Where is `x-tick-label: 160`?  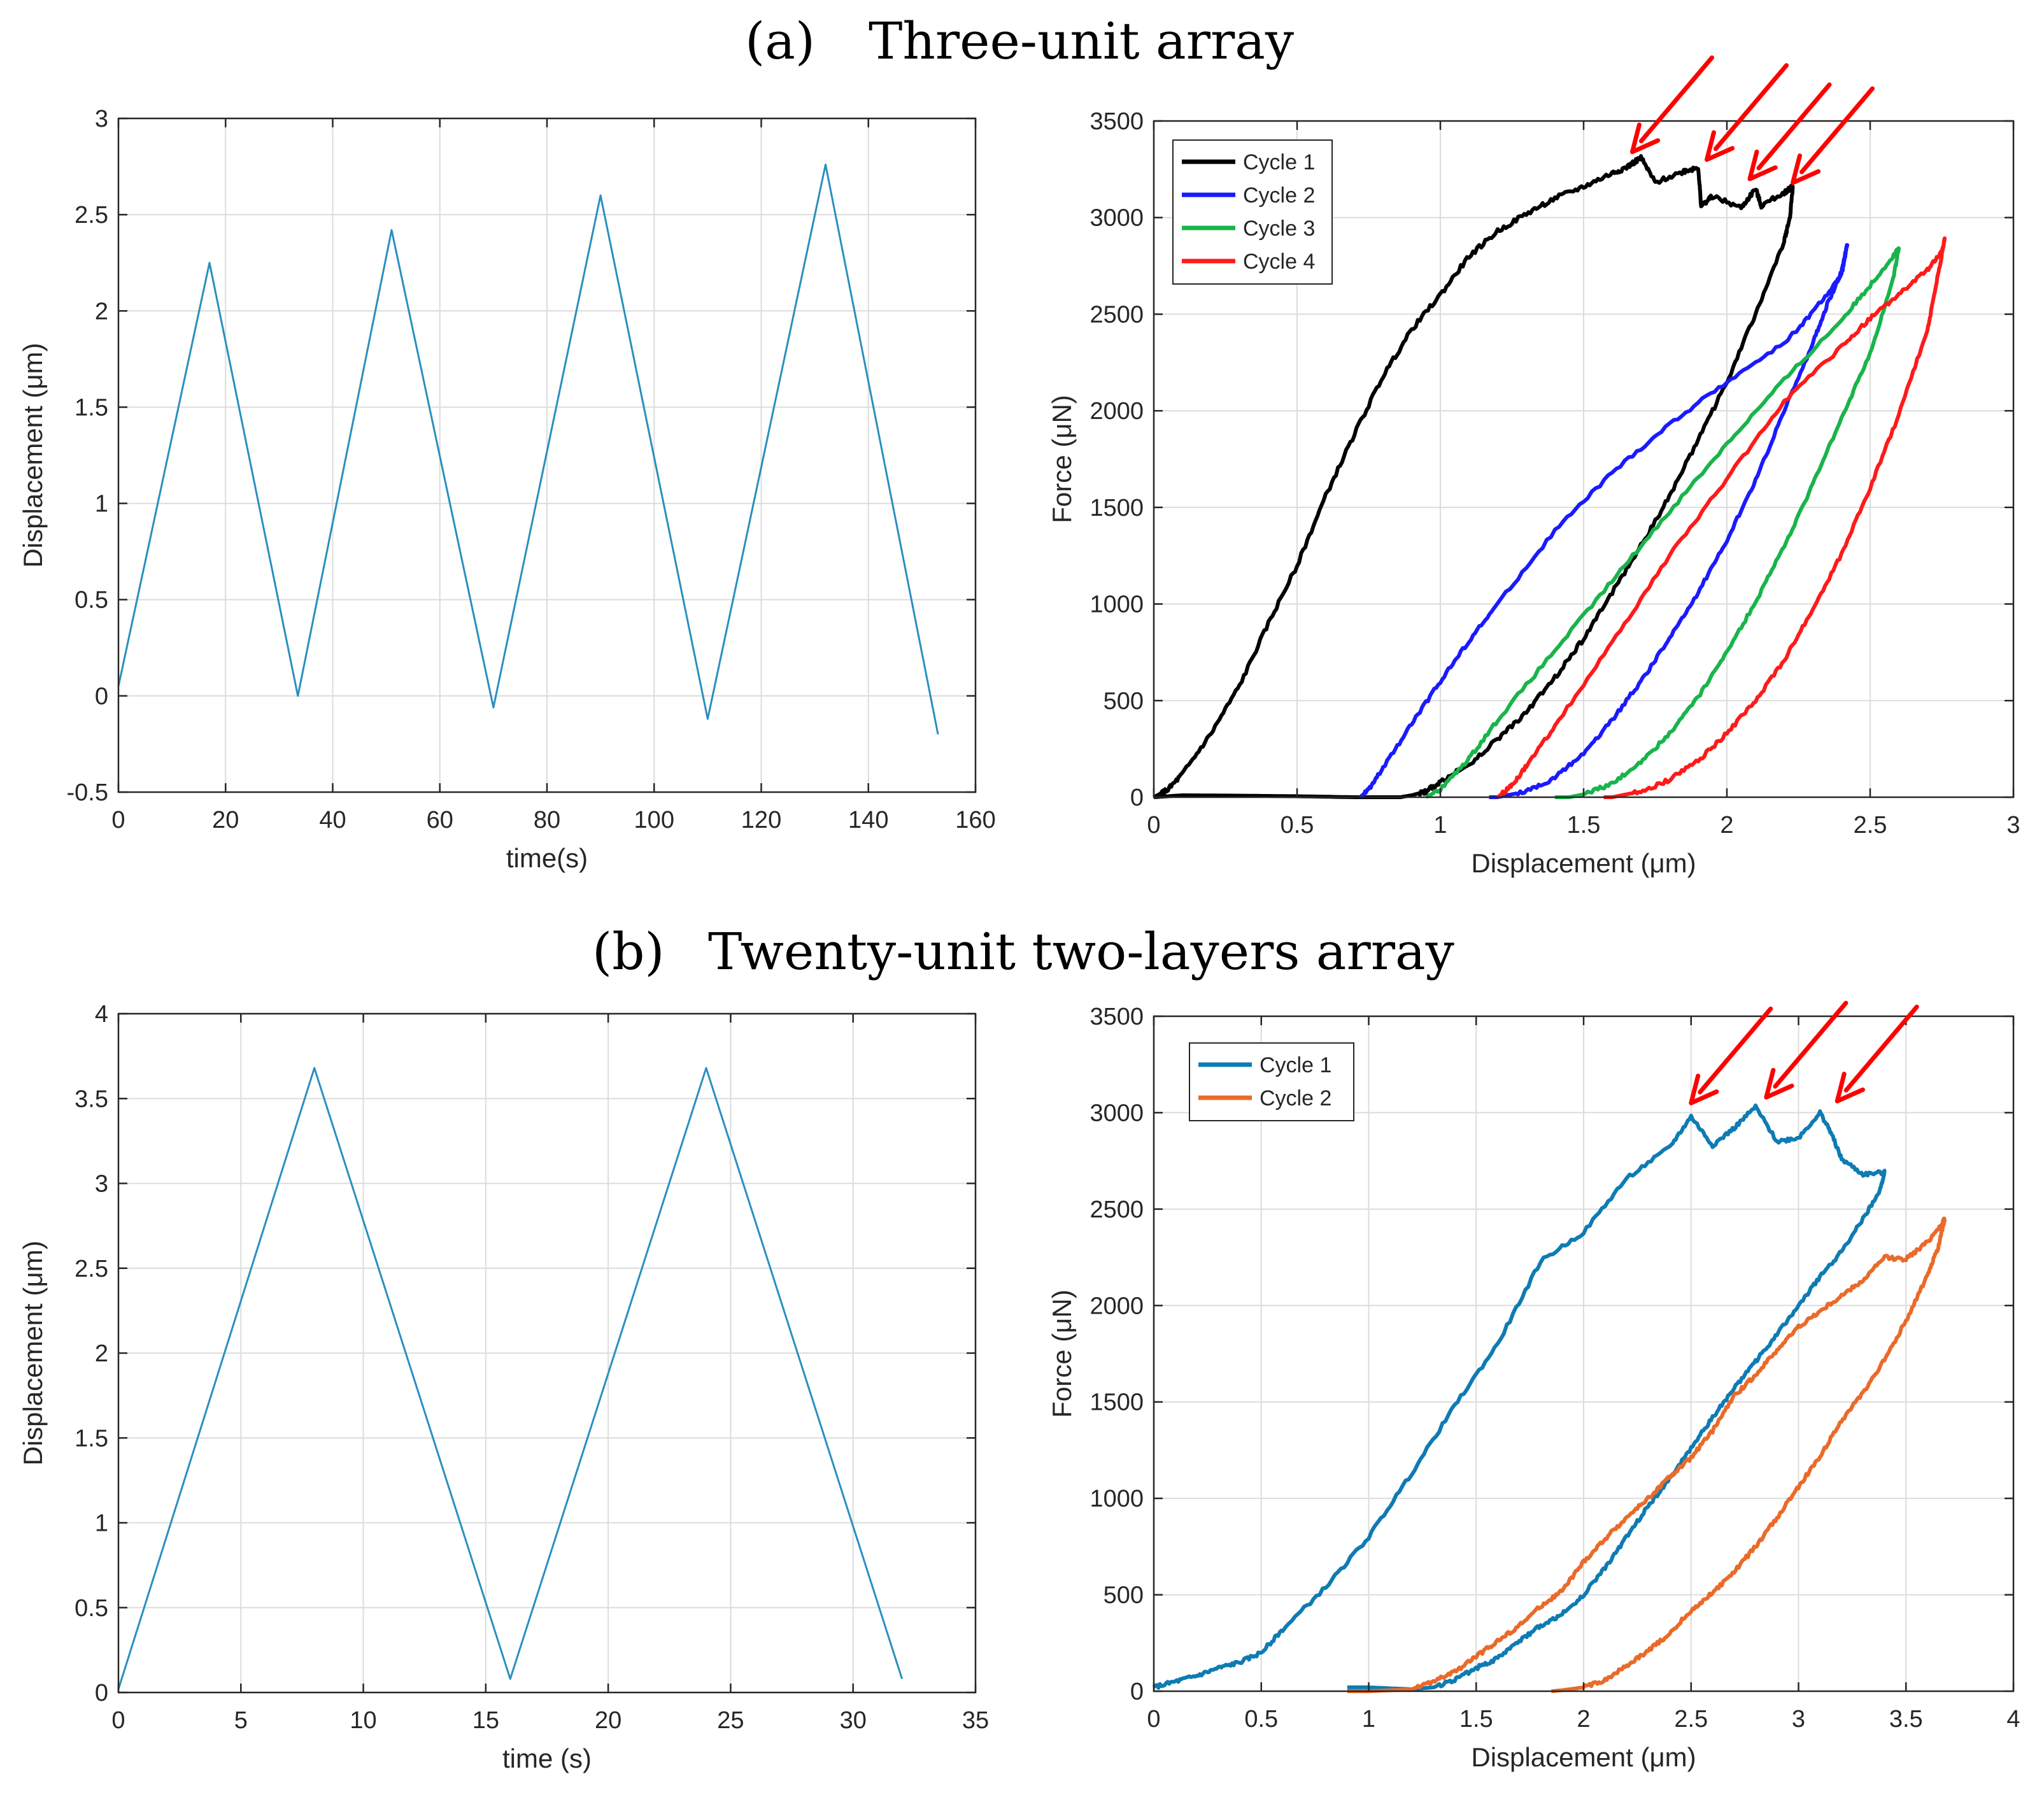
x-tick-label: 160 is located at coordinates (975, 820).